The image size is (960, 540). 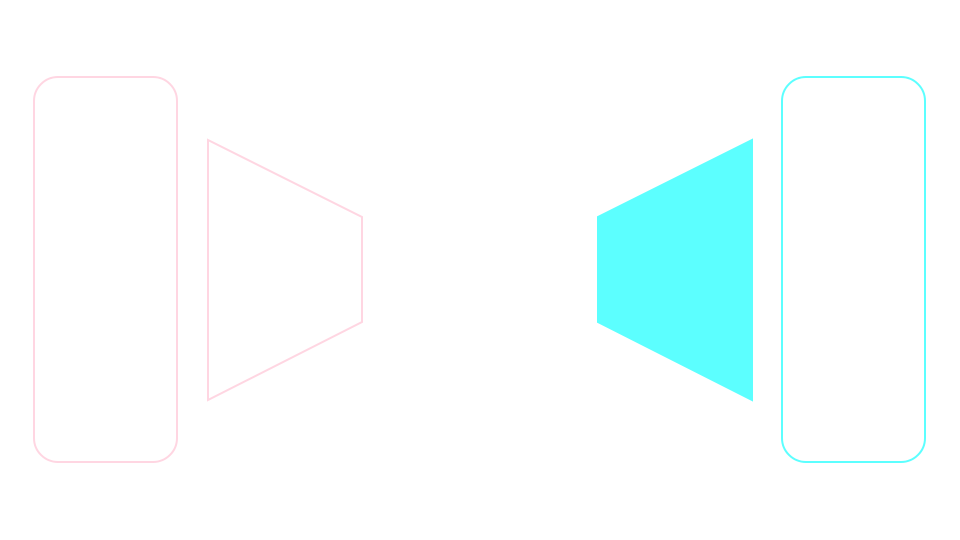 I want to click on left-trapezoid, so click(x=285, y=270).